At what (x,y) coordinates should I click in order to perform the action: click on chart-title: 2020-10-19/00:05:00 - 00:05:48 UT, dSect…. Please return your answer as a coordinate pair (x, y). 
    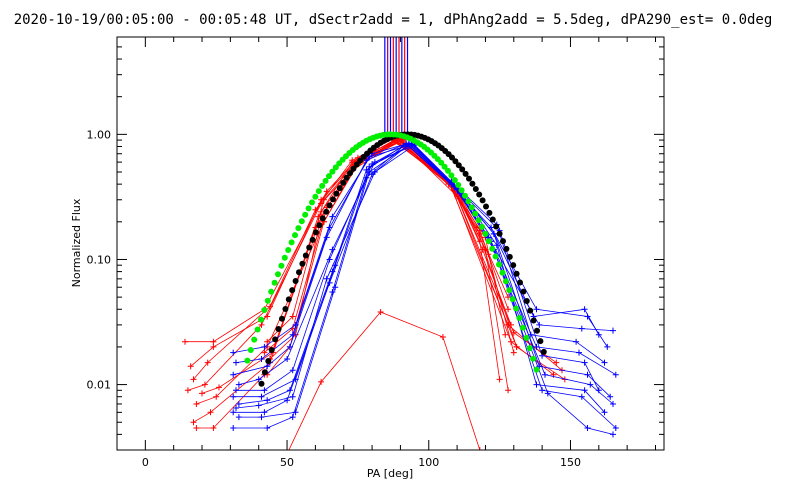
    Looking at the image, I should click on (393, 20).